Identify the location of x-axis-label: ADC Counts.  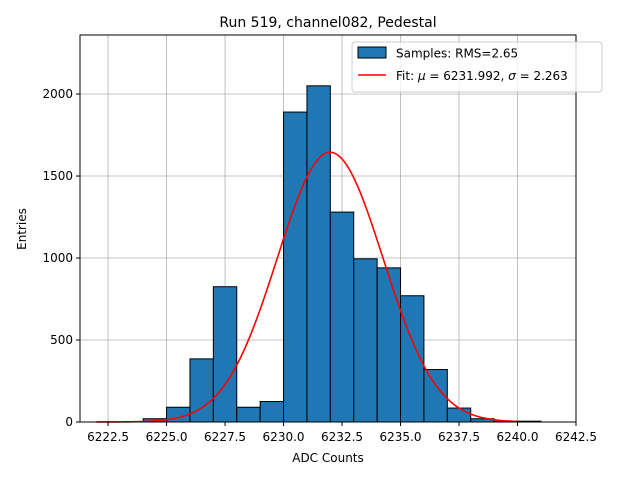
(328, 458).